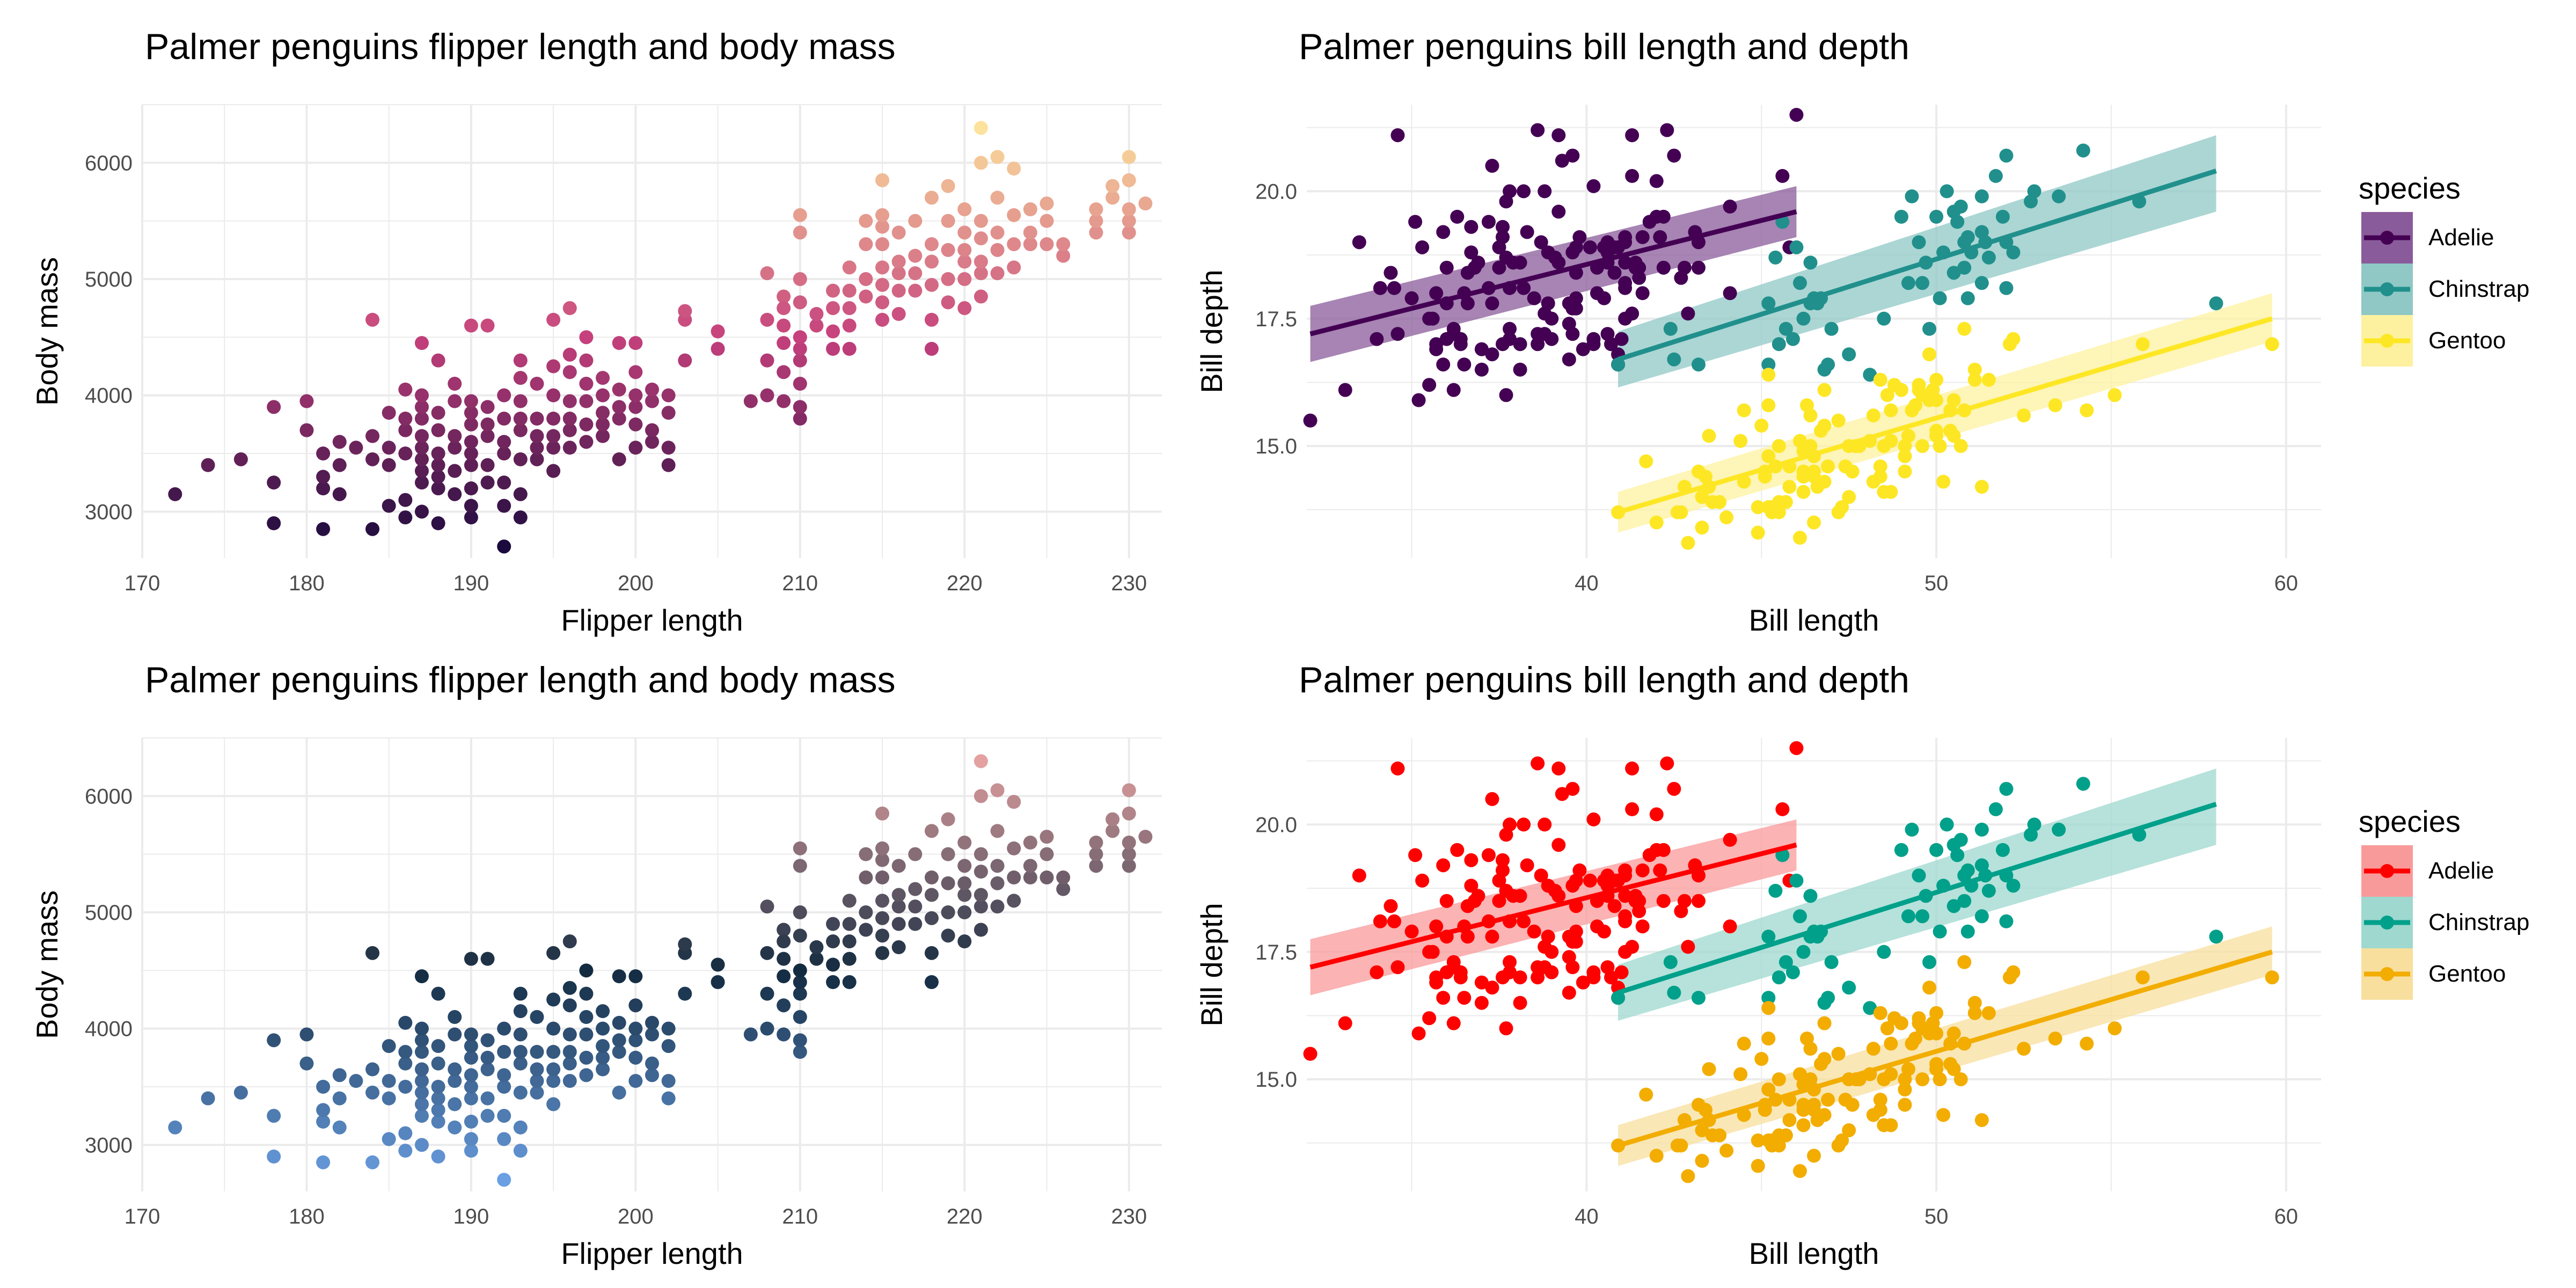 Image resolution: width=2576 pixels, height=1288 pixels. What do you see at coordinates (1129, 1216) in the screenshot?
I see `x-tick-label: 230` at bounding box center [1129, 1216].